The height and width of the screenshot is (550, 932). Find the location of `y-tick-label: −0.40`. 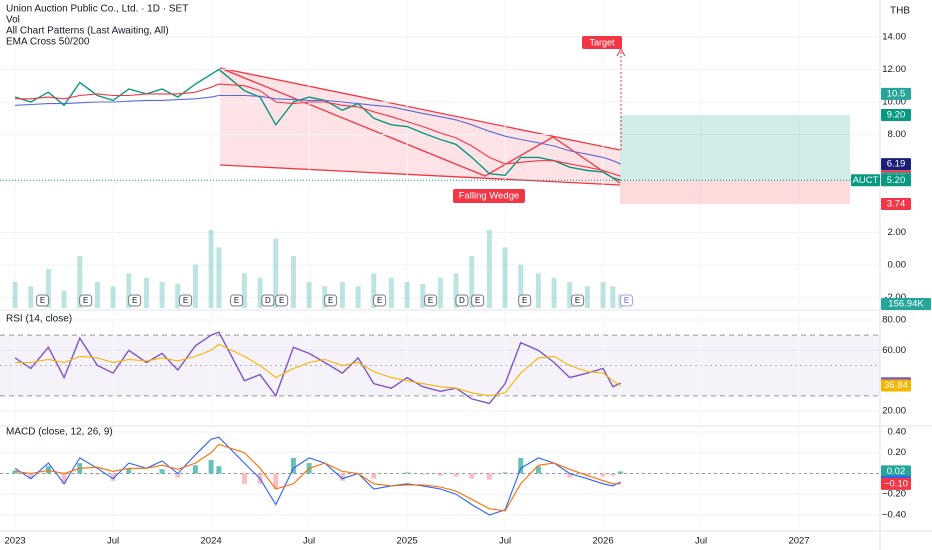

y-tick-label: −0.40 is located at coordinates (894, 514).